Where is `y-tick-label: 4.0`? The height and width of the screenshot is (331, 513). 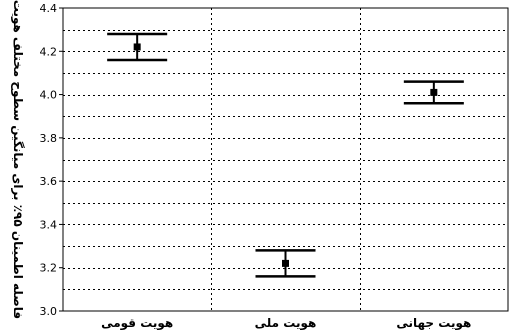
y-tick-label: 4.0 is located at coordinates (49, 95).